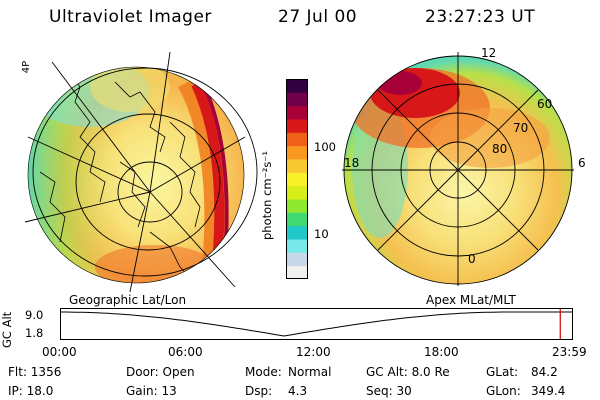 This screenshot has height=400, width=600. Describe the element at coordinates (503, 391) in the screenshot. I see `info-glon-key: GLon:` at that location.